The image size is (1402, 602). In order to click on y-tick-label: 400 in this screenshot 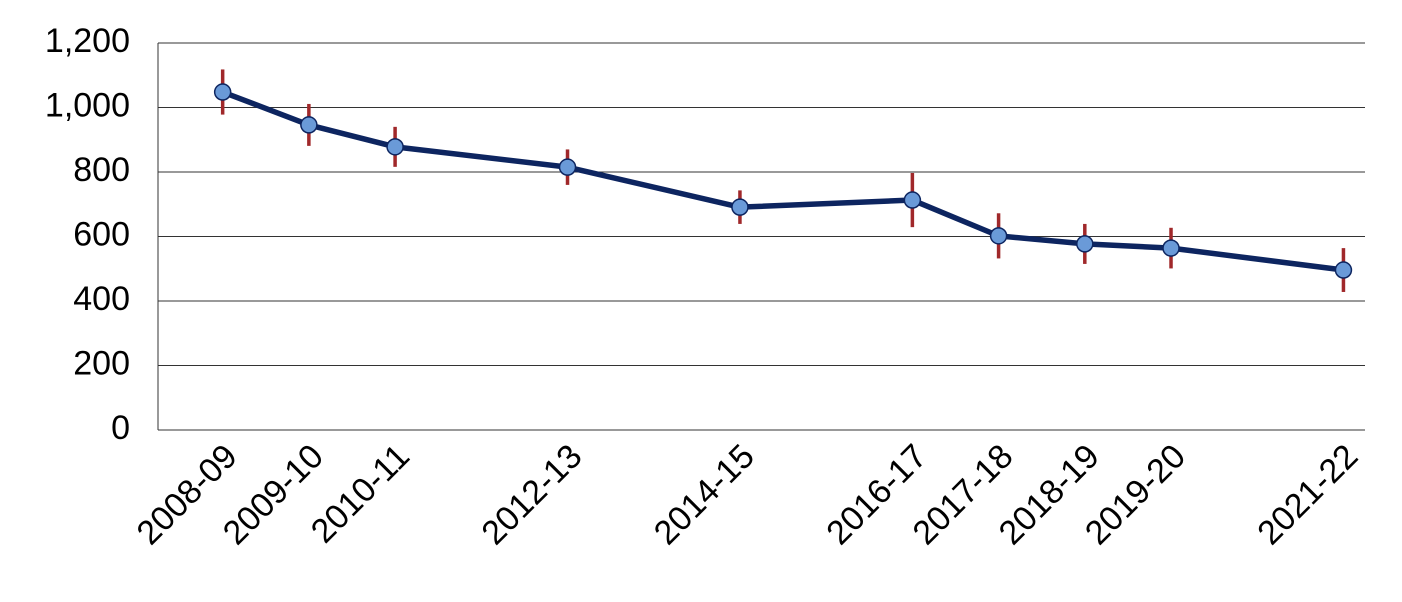, I will do `click(101, 299)`.